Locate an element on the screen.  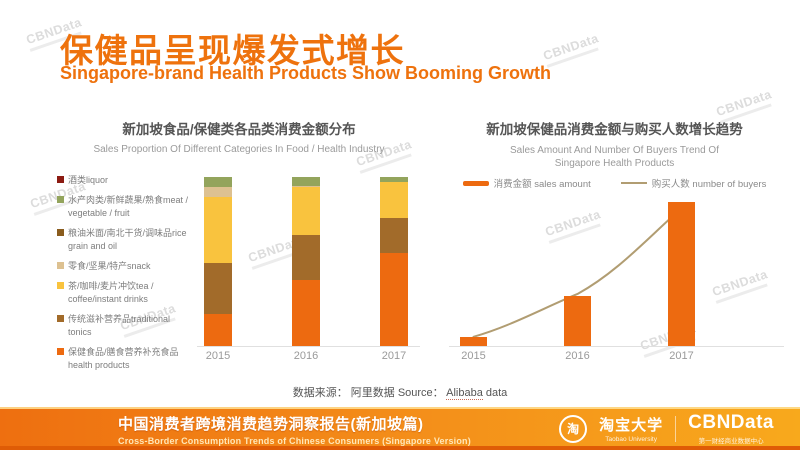
legend-label: 粮油米面/南北干货/调味品rice grain and oil is located at coordinates (127, 239).